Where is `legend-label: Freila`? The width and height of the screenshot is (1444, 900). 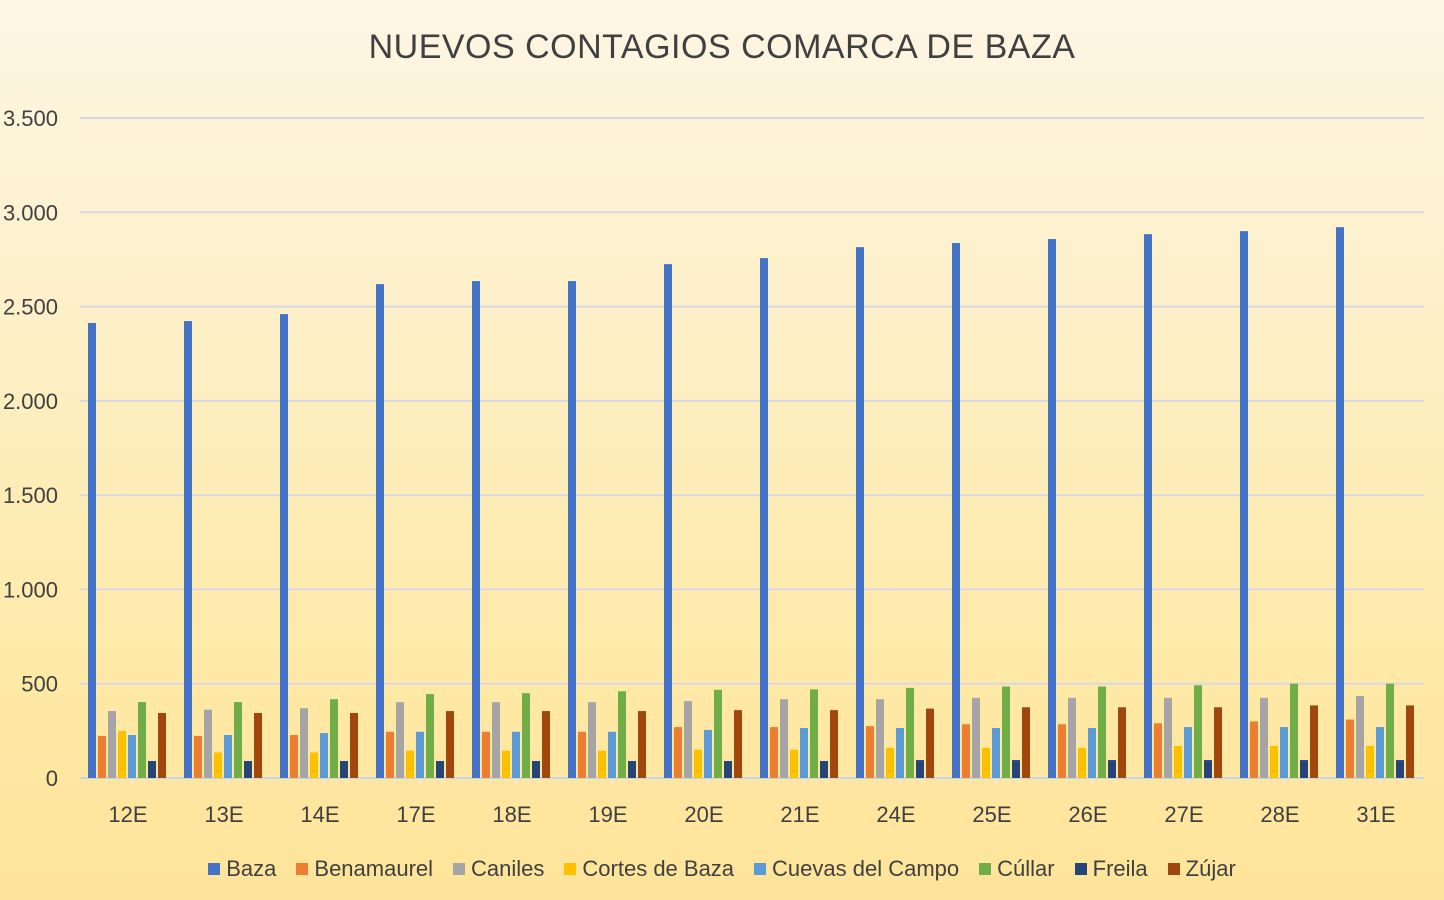 legend-label: Freila is located at coordinates (1120, 868).